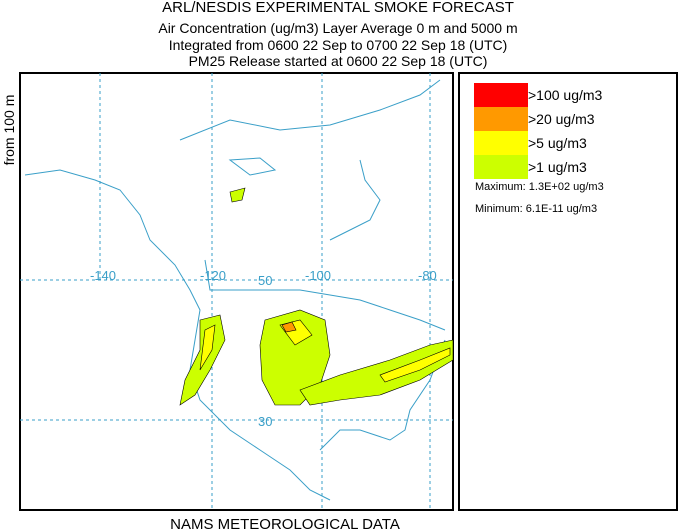 This screenshot has width=679, height=532. Describe the element at coordinates (536, 209) in the screenshot. I see `legend-minimum: Minimum: 6.1E-11 ug/m3` at that location.